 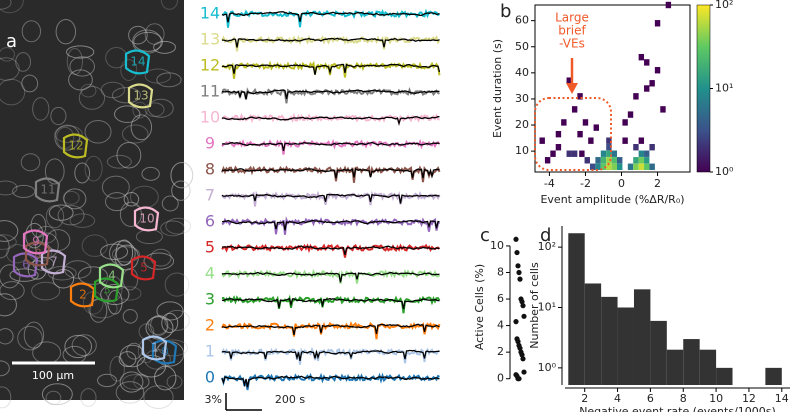 What do you see at coordinates (479, 307) in the screenshot?
I see `y-axis-label: Active Cells (%)` at bounding box center [479, 307].